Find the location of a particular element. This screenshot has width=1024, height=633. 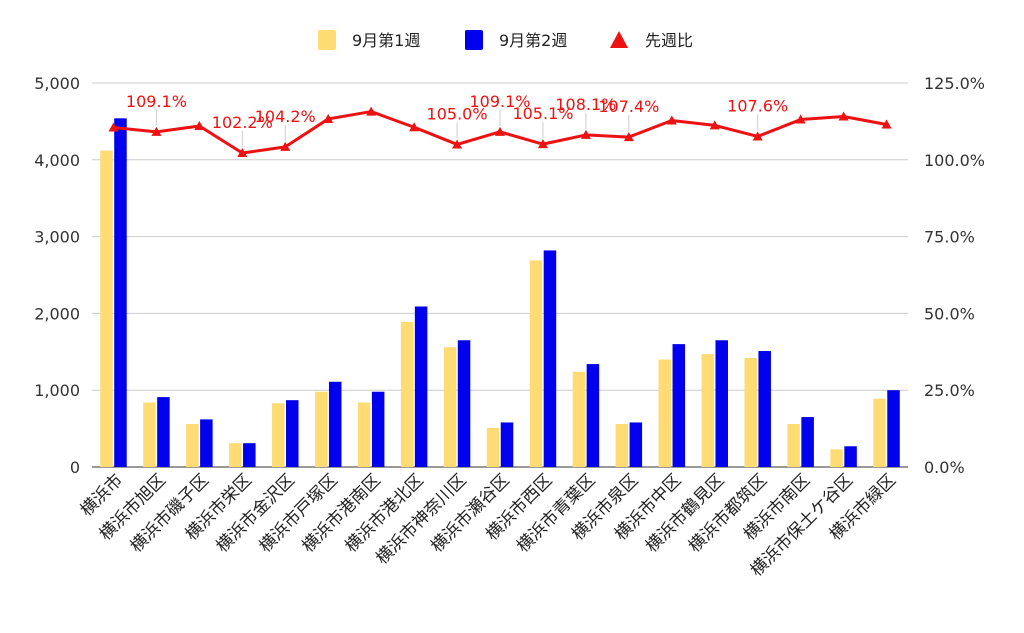

legend-label-ratio: 先週比 is located at coordinates (669, 40).